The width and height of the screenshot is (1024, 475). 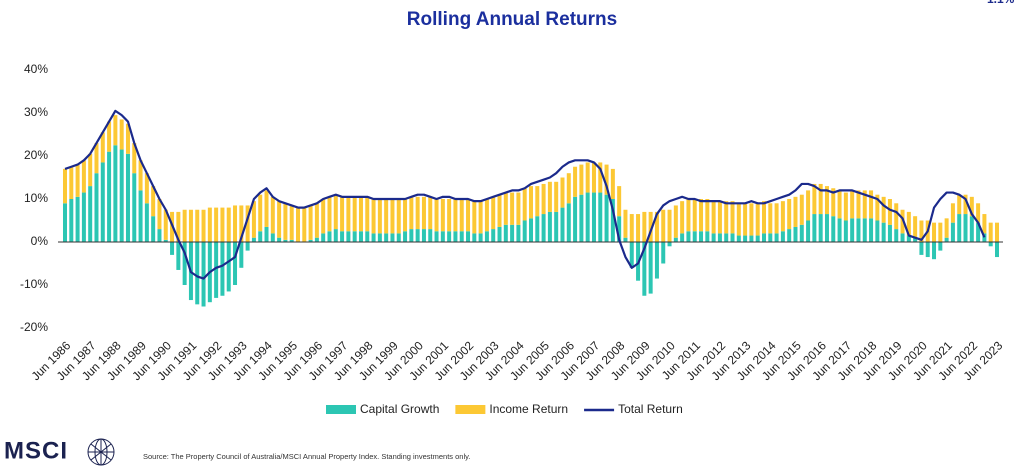 I want to click on legend-swatch, so click(x=341, y=409).